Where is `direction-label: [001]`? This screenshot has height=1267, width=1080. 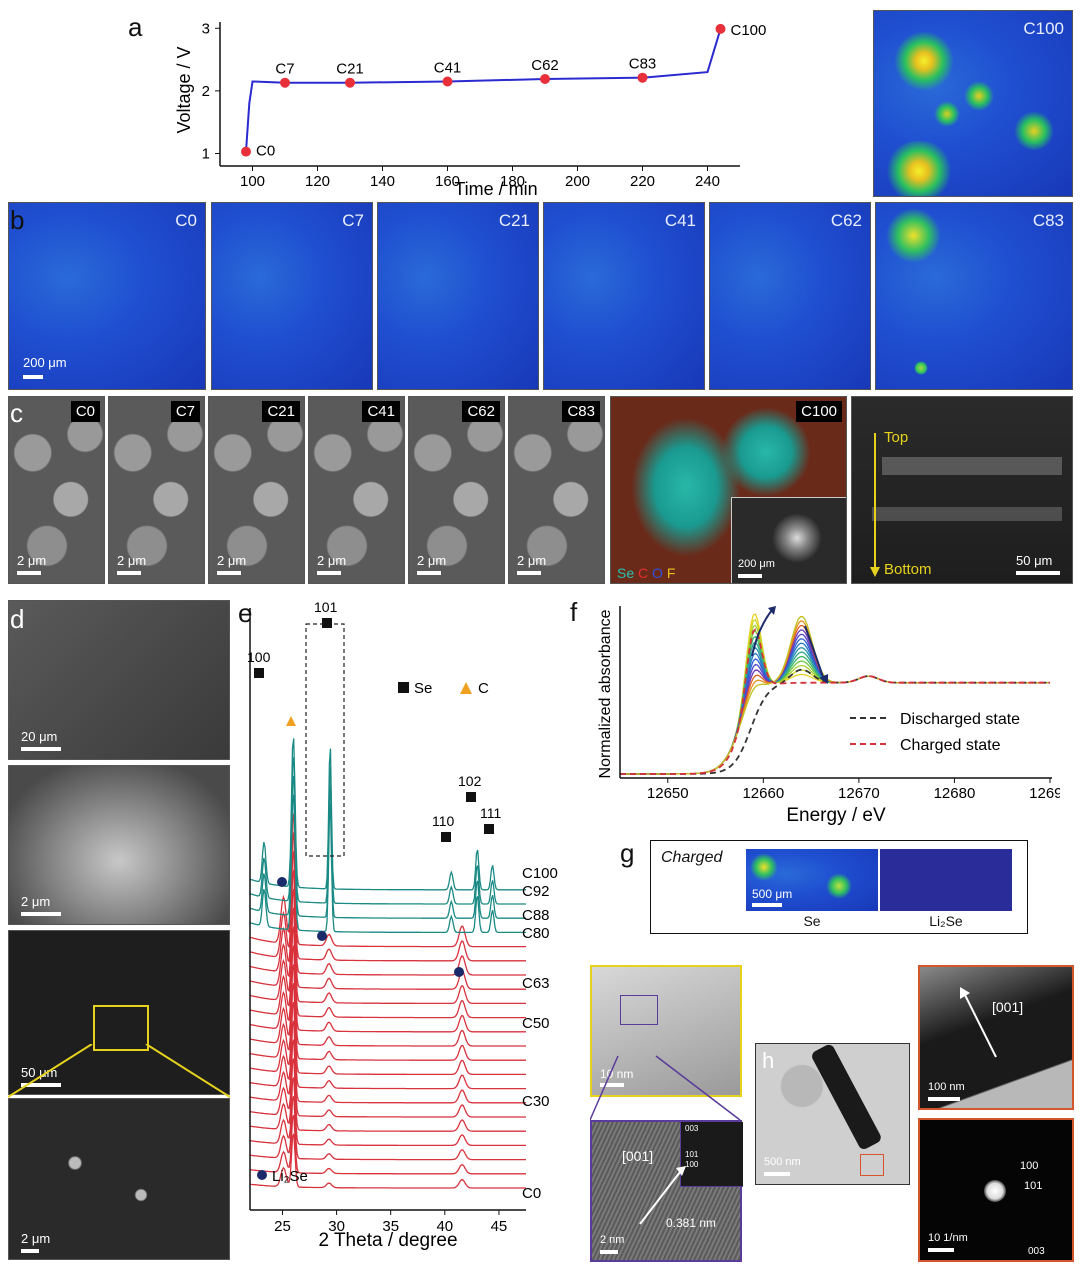
direction-label: [001] is located at coordinates (638, 1156).